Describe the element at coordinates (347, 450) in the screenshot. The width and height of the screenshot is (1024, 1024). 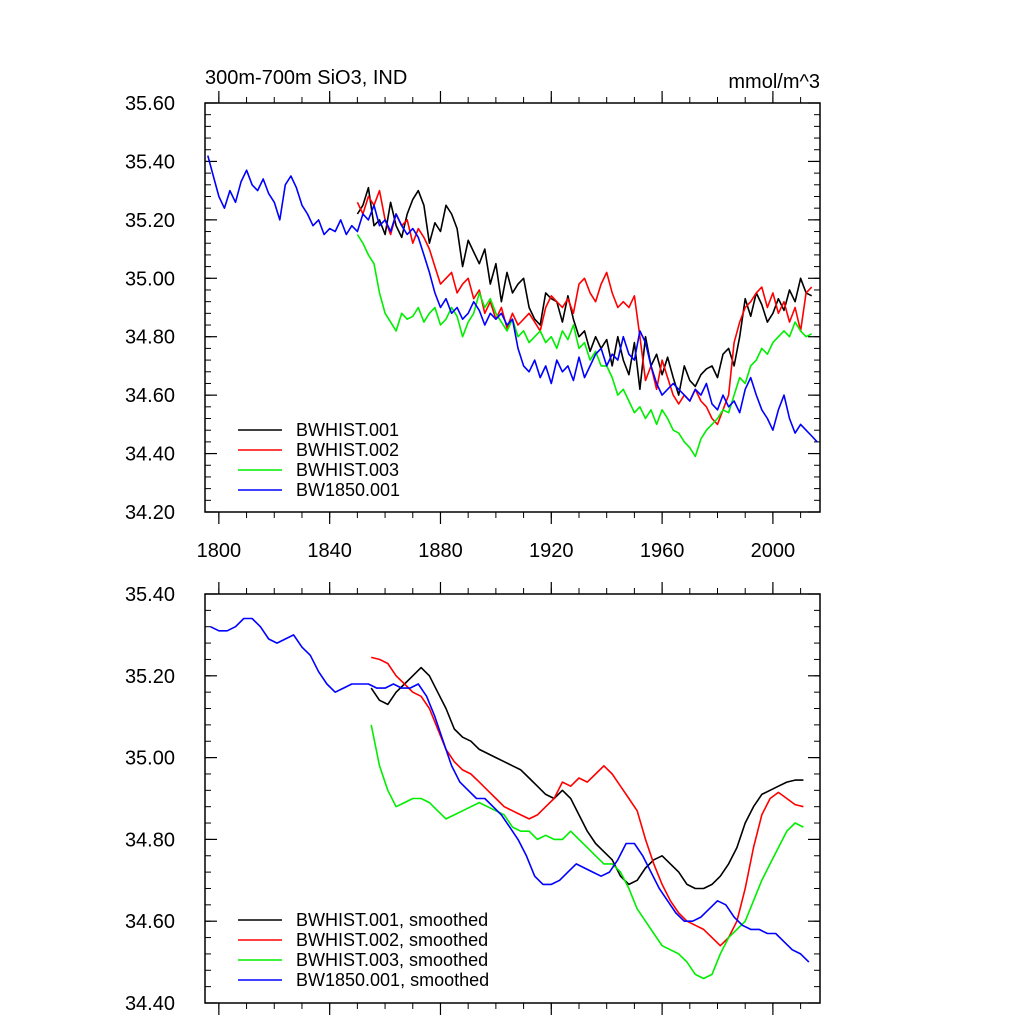
I see `legend-label: BWHIST.002` at that location.